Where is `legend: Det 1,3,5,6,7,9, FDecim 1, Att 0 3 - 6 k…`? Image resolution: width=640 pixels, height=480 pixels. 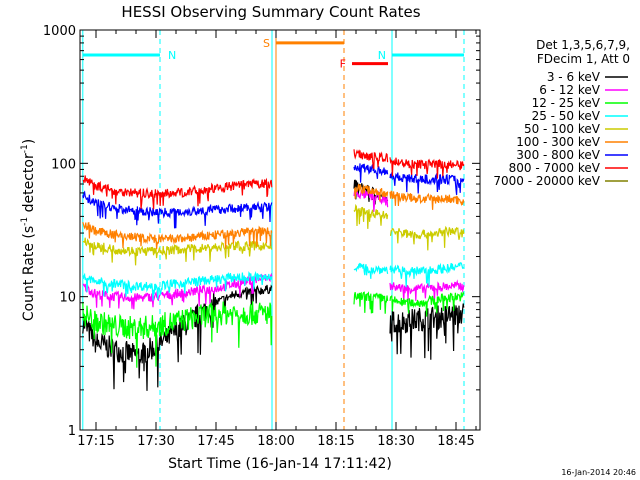 legend: Det 1,3,5,6,7,9, FDecim 1, Att 0 3 - 6 k… is located at coordinates (561, 113).